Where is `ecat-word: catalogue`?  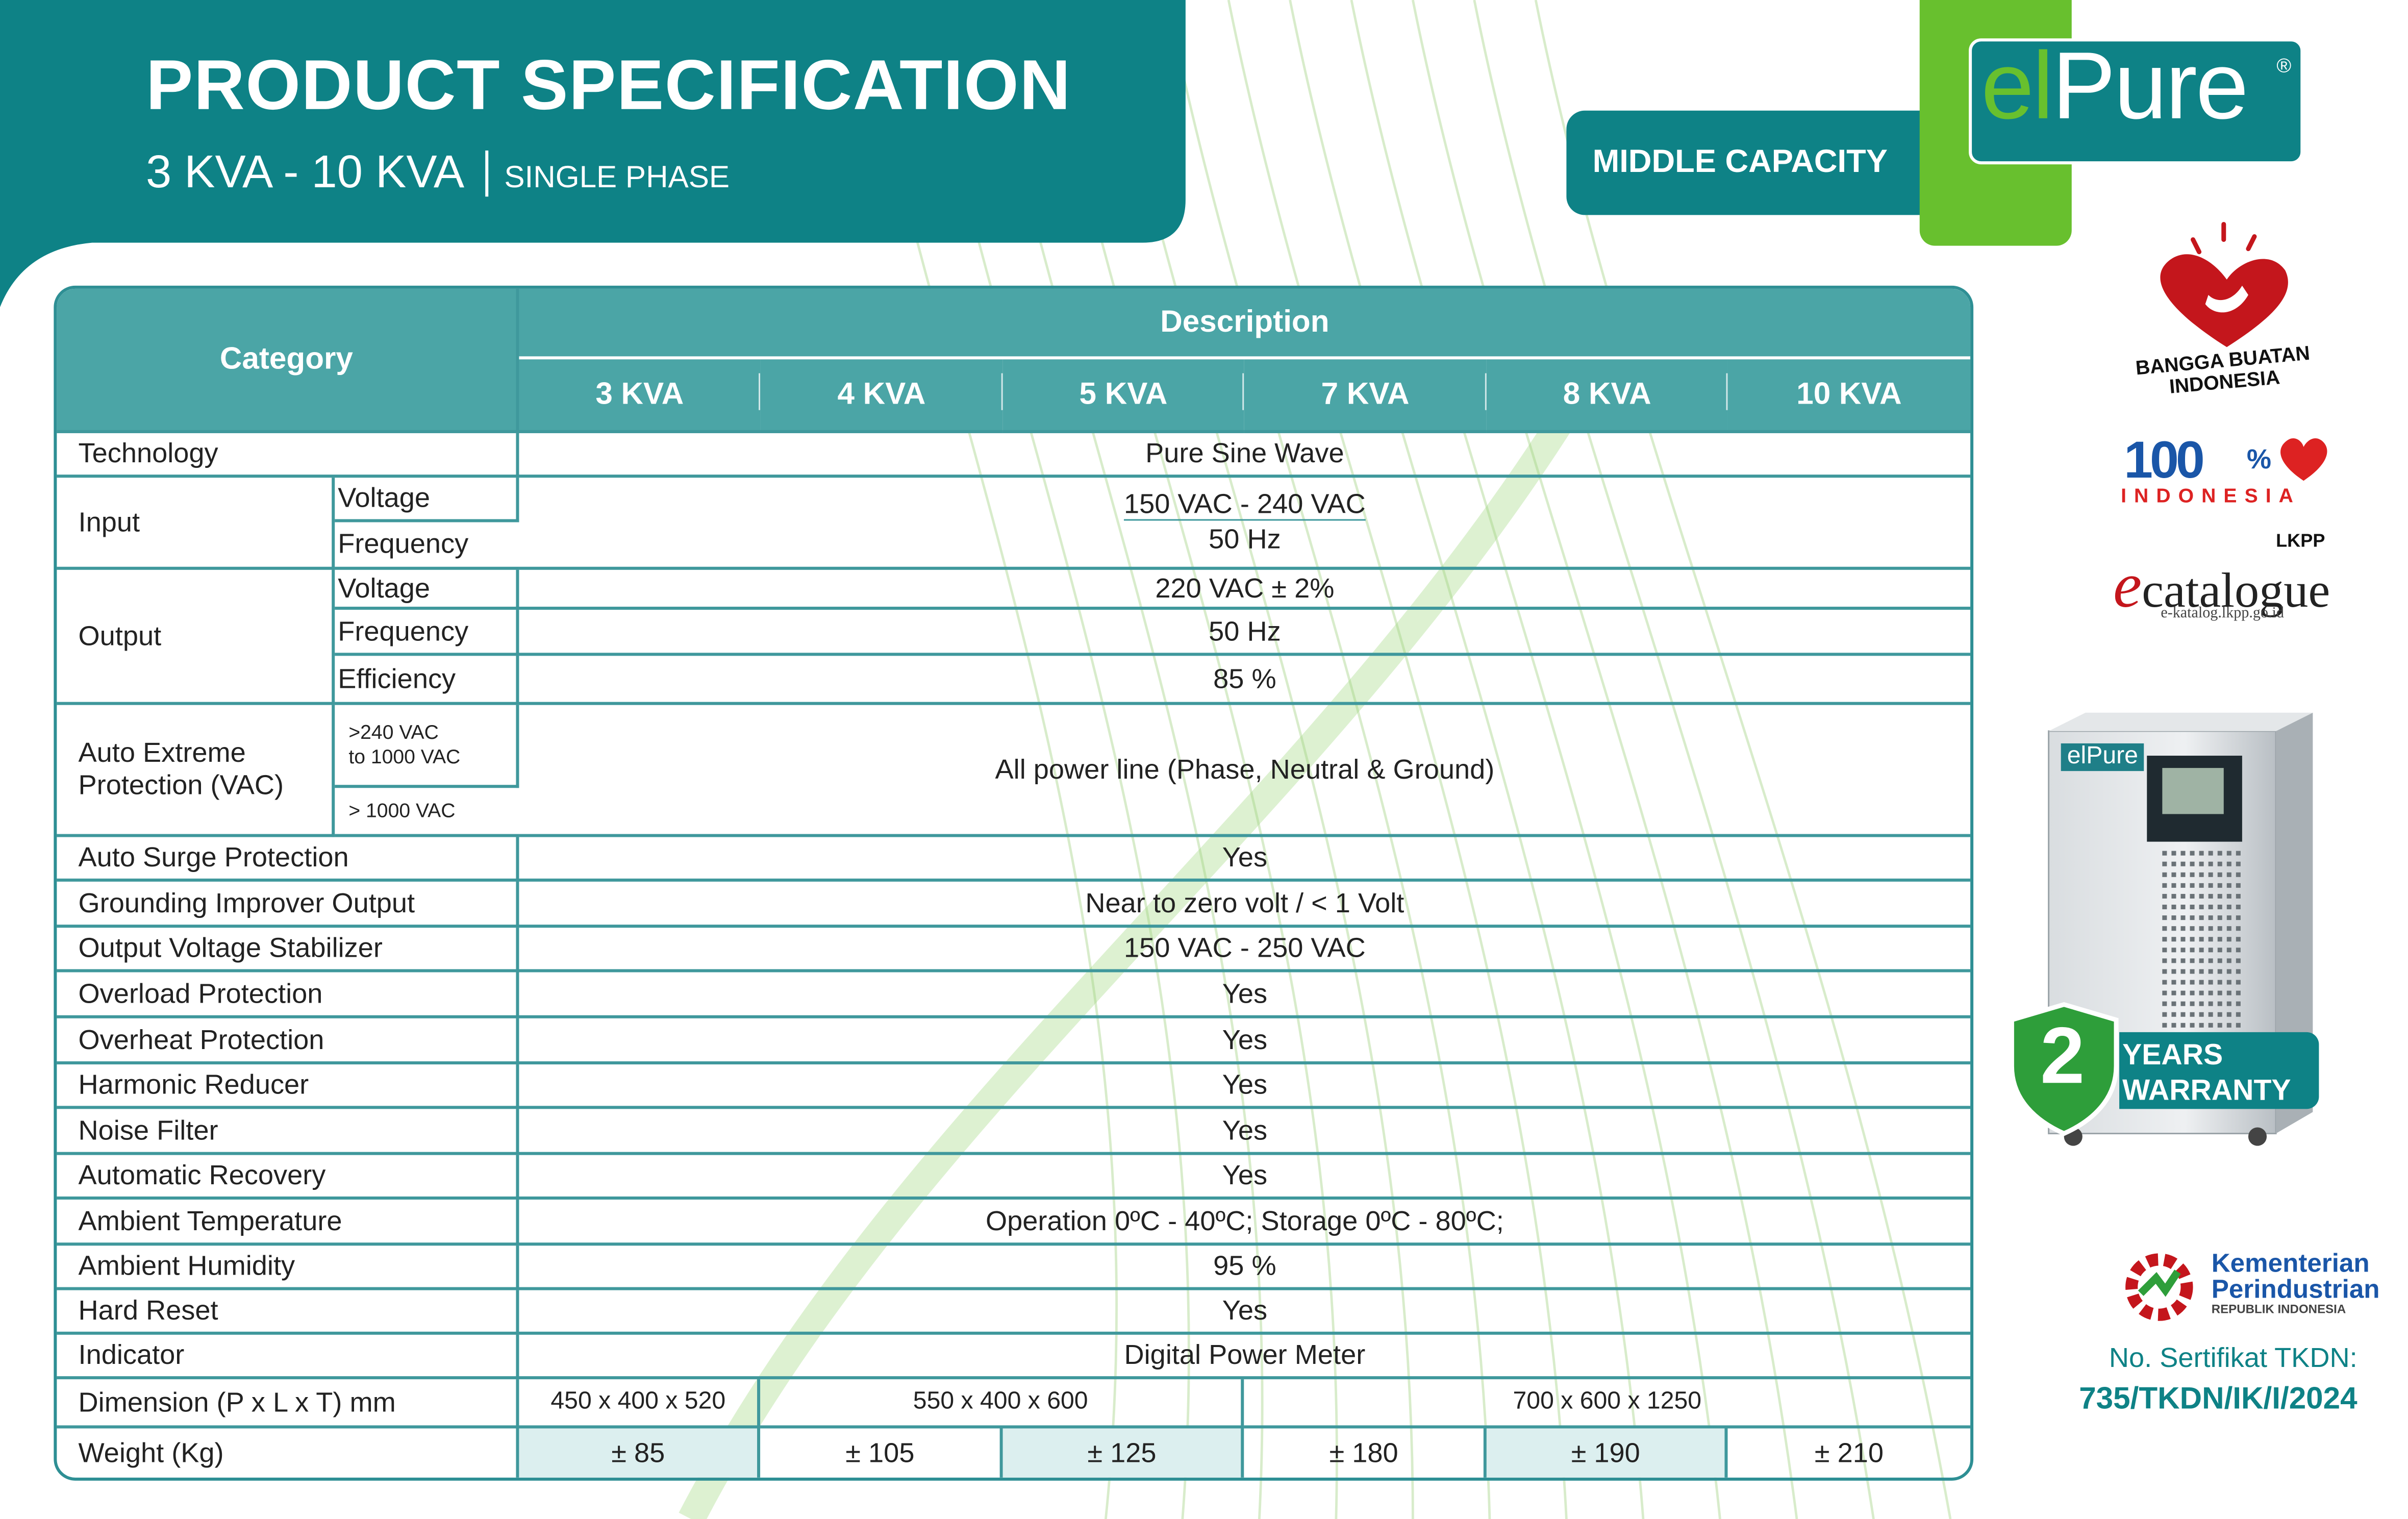 ecat-word: catalogue is located at coordinates (2236, 590).